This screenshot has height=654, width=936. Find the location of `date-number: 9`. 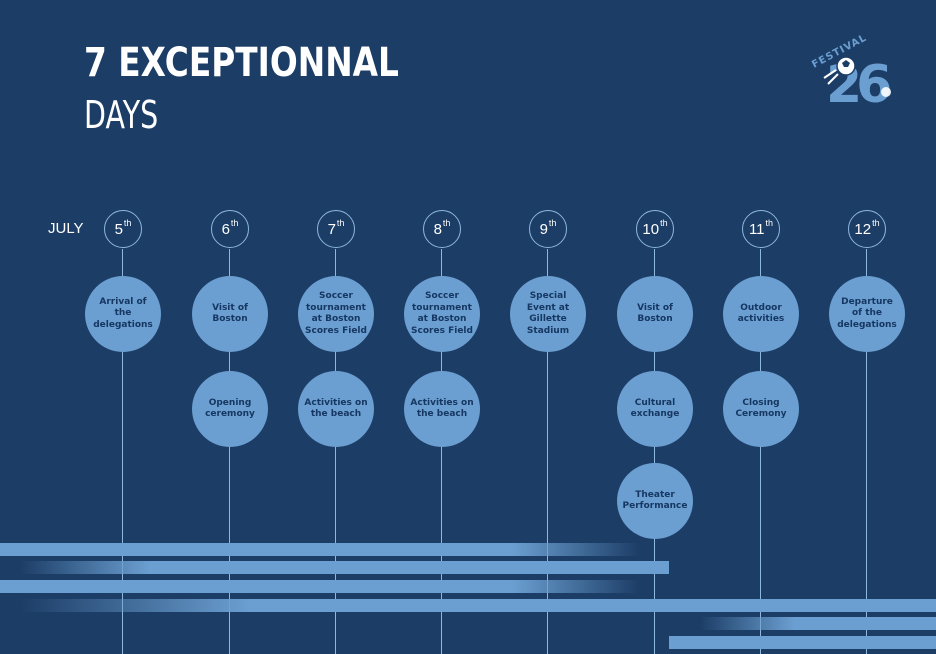

date-number: 9 is located at coordinates (543, 229).